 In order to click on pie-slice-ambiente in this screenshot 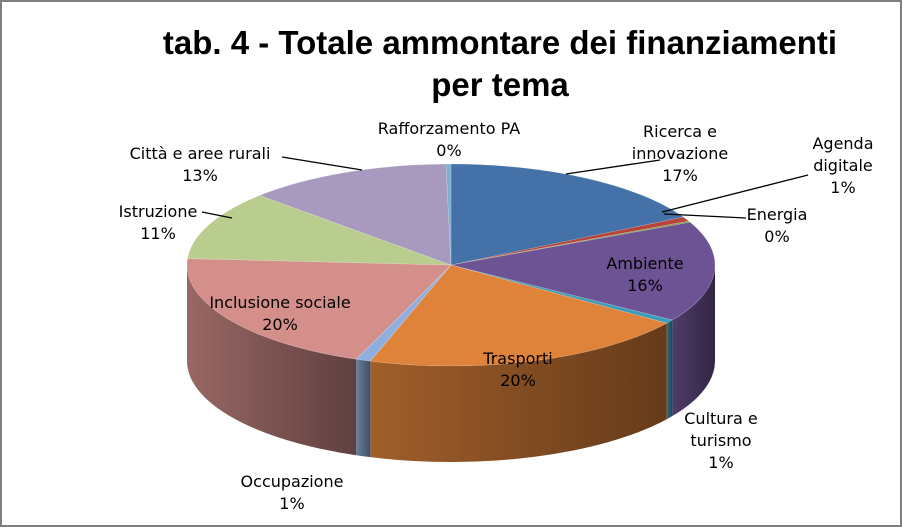, I will do `click(583, 271)`.